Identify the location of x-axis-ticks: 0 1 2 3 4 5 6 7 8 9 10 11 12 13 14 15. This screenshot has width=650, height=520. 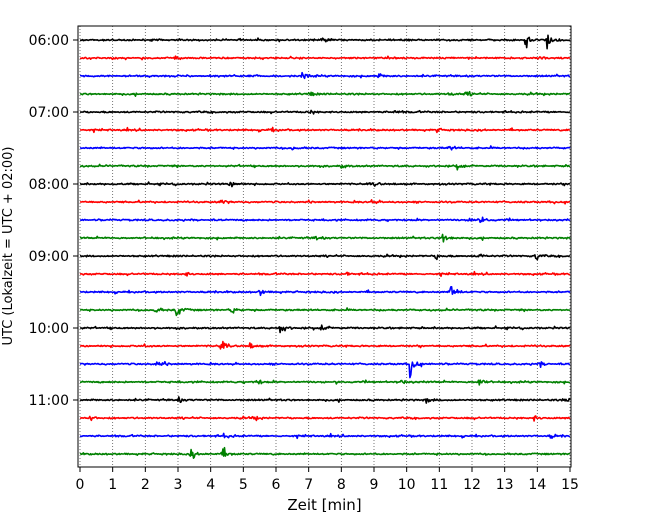
(327, 480).